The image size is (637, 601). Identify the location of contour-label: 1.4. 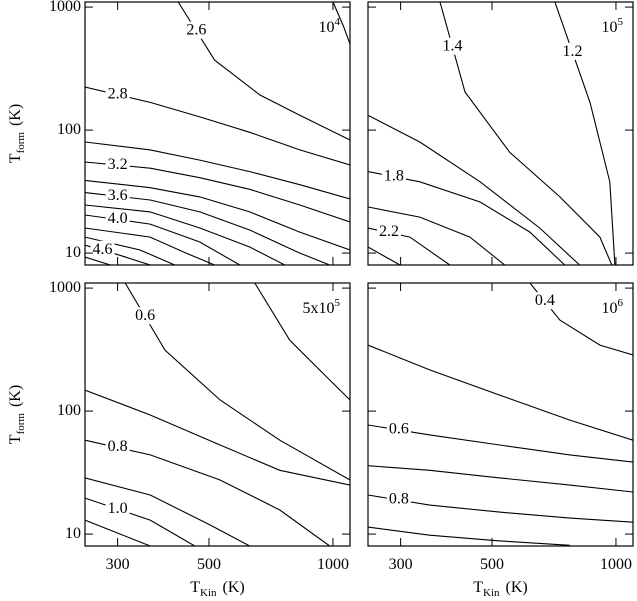
(453, 46).